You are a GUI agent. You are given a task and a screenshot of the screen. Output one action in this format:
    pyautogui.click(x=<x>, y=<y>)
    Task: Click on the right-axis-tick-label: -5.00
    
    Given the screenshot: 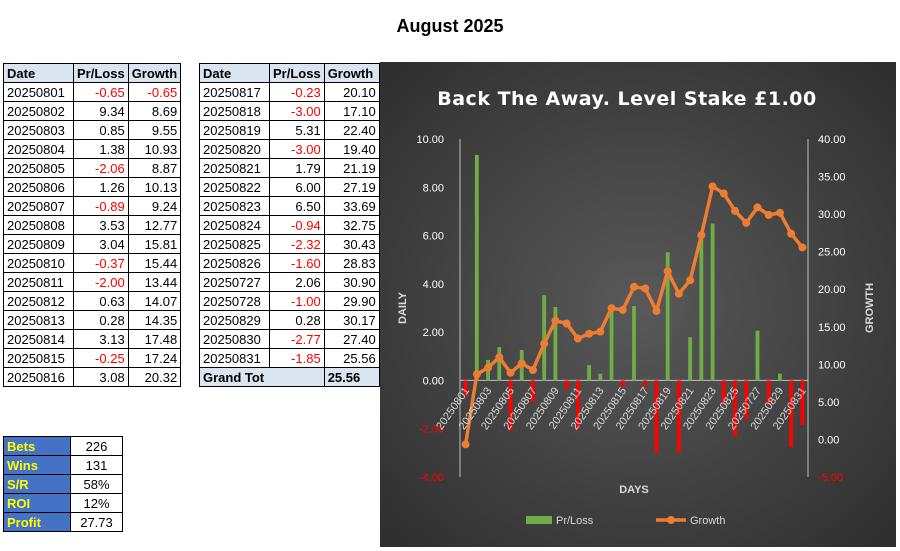 What is the action you would take?
    pyautogui.click(x=830, y=478)
    